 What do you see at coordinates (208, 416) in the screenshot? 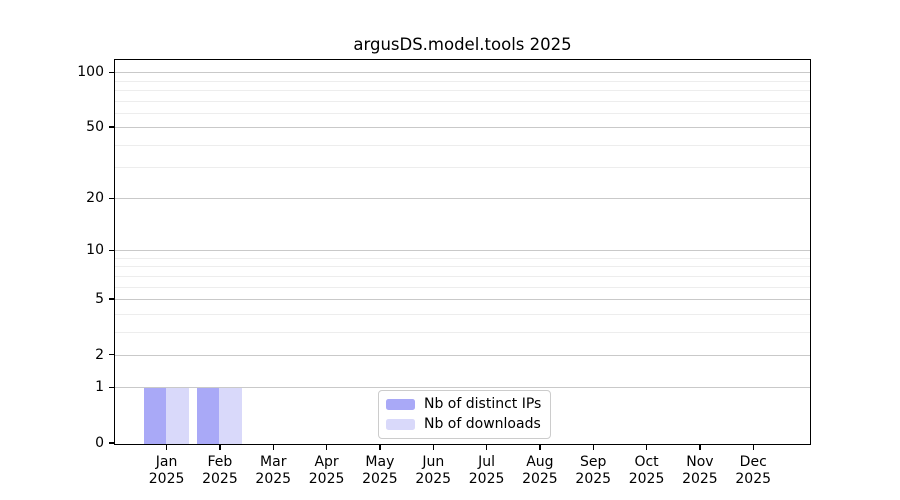
I see `bar-distinct-ips-feb` at bounding box center [208, 416].